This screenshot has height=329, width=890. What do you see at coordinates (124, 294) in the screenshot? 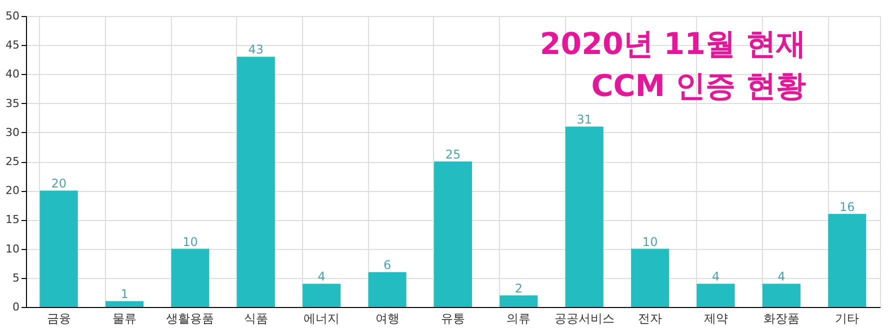
I see `data-label: 1` at bounding box center [124, 294].